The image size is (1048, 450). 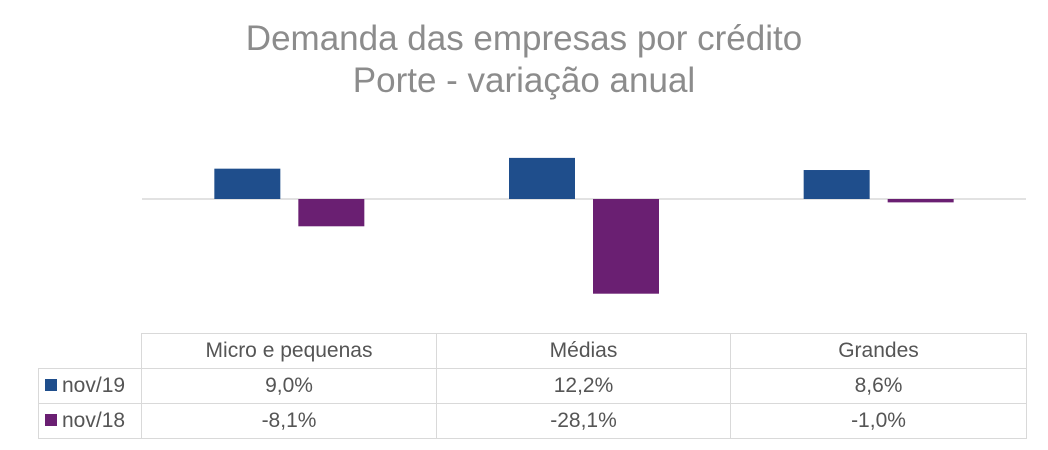 What do you see at coordinates (289, 351) in the screenshot?
I see `category-micro-e-pequenas: Micro e pequenas` at bounding box center [289, 351].